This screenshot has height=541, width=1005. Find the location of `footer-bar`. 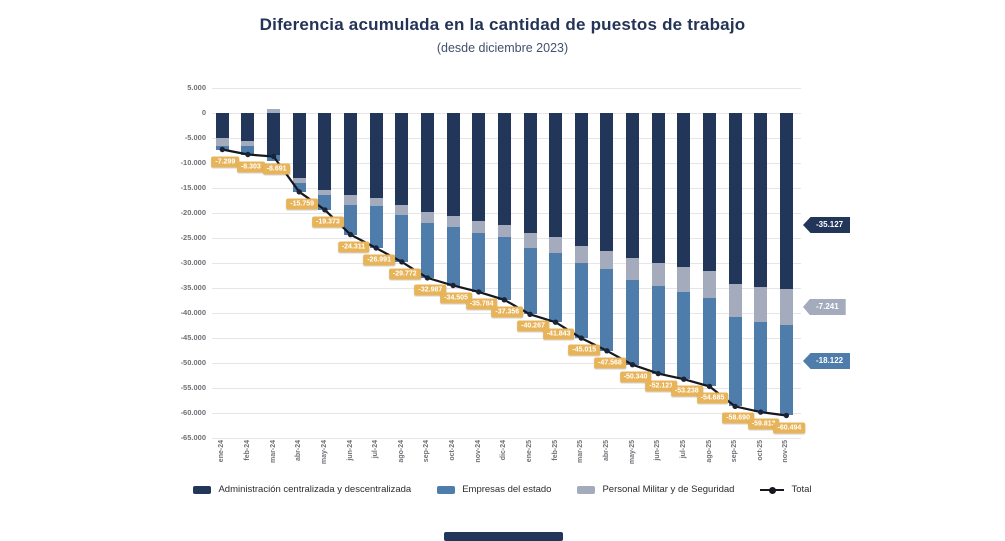

footer-bar is located at coordinates (503, 536).